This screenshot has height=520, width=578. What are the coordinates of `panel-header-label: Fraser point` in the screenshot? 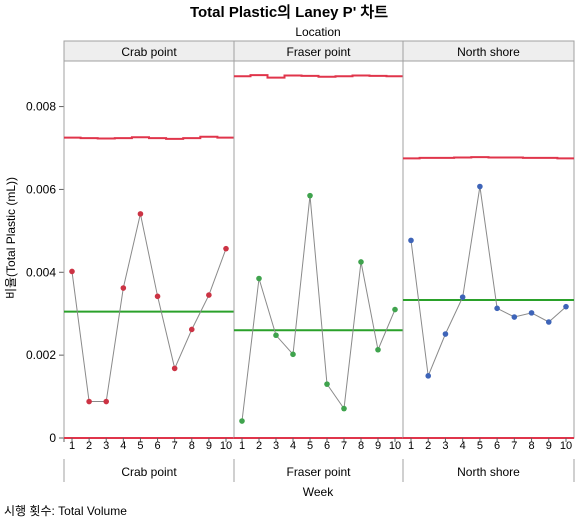 It's located at (318, 52).